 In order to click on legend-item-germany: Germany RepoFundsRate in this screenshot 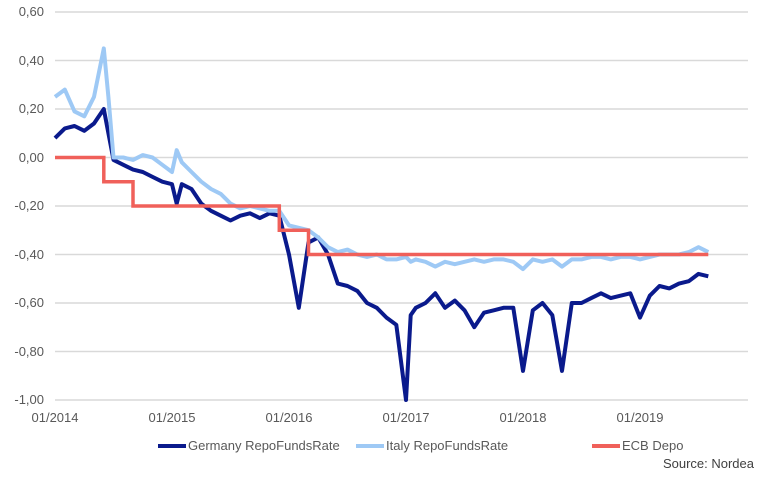, I will do `click(249, 445)`.